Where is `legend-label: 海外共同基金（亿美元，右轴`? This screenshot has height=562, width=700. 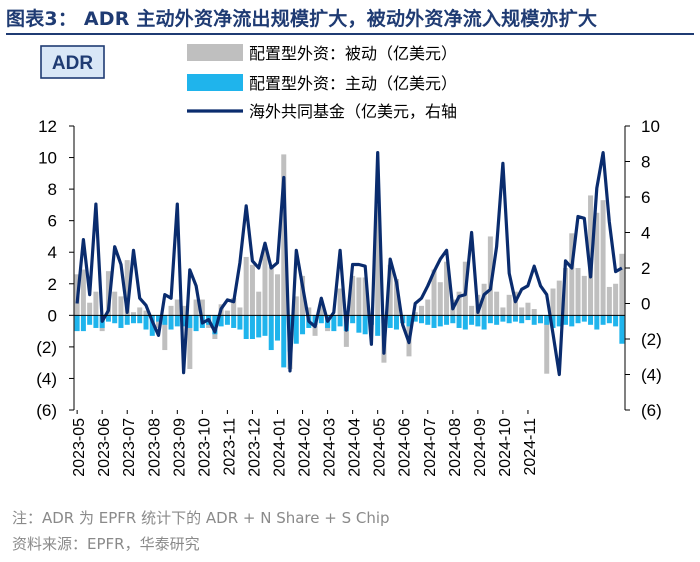 legend-label: 海外共同基金（亿美元，右轴 is located at coordinates (353, 111).